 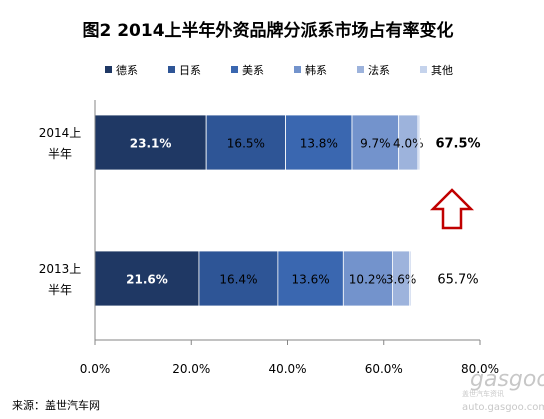 I want to click on data-label: 21.6%, so click(x=147, y=280).